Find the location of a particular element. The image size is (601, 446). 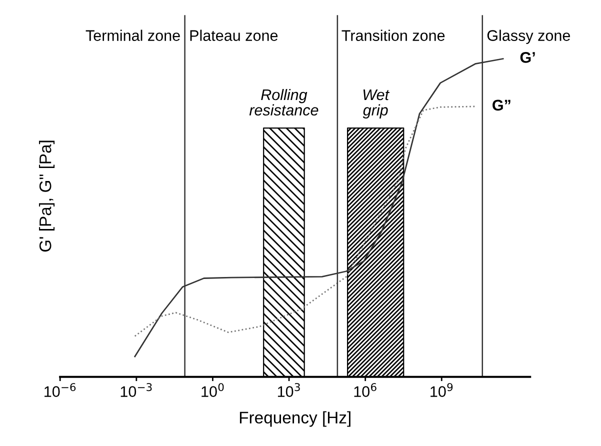

x-tick-label: 10$^{9}$ is located at coordinates (441, 390).